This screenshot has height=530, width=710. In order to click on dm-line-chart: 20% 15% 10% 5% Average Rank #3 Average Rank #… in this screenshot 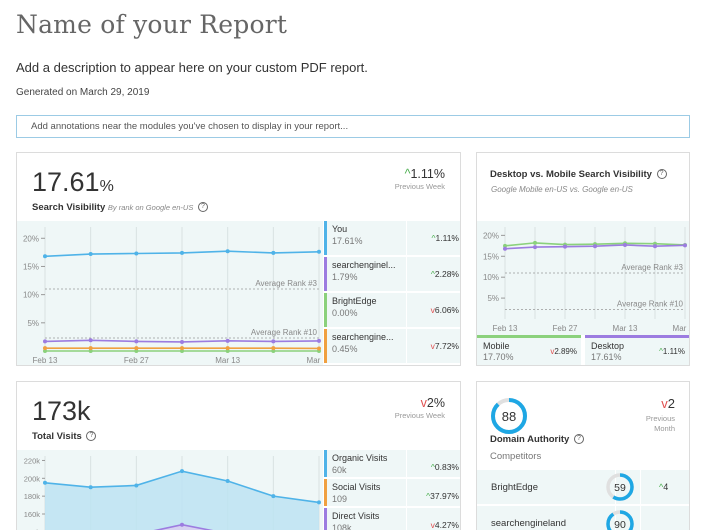, I will do `click(586, 280)`.